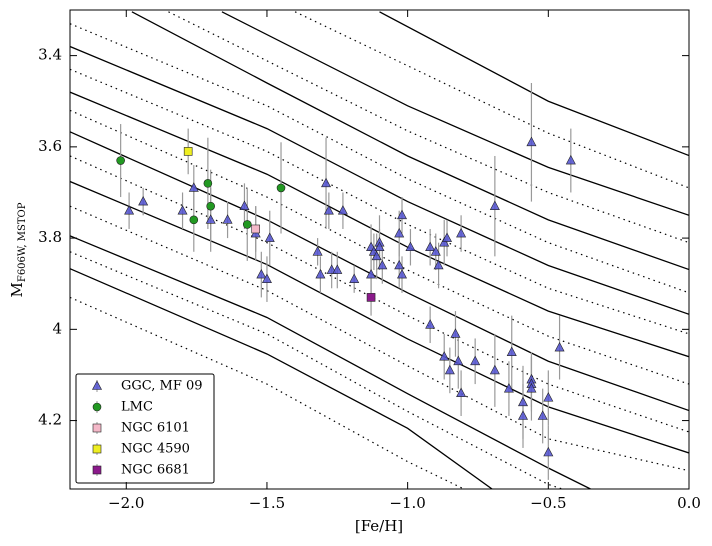 The width and height of the screenshot is (712, 546). I want to click on y-tick-label: 4.2, so click(50, 420).